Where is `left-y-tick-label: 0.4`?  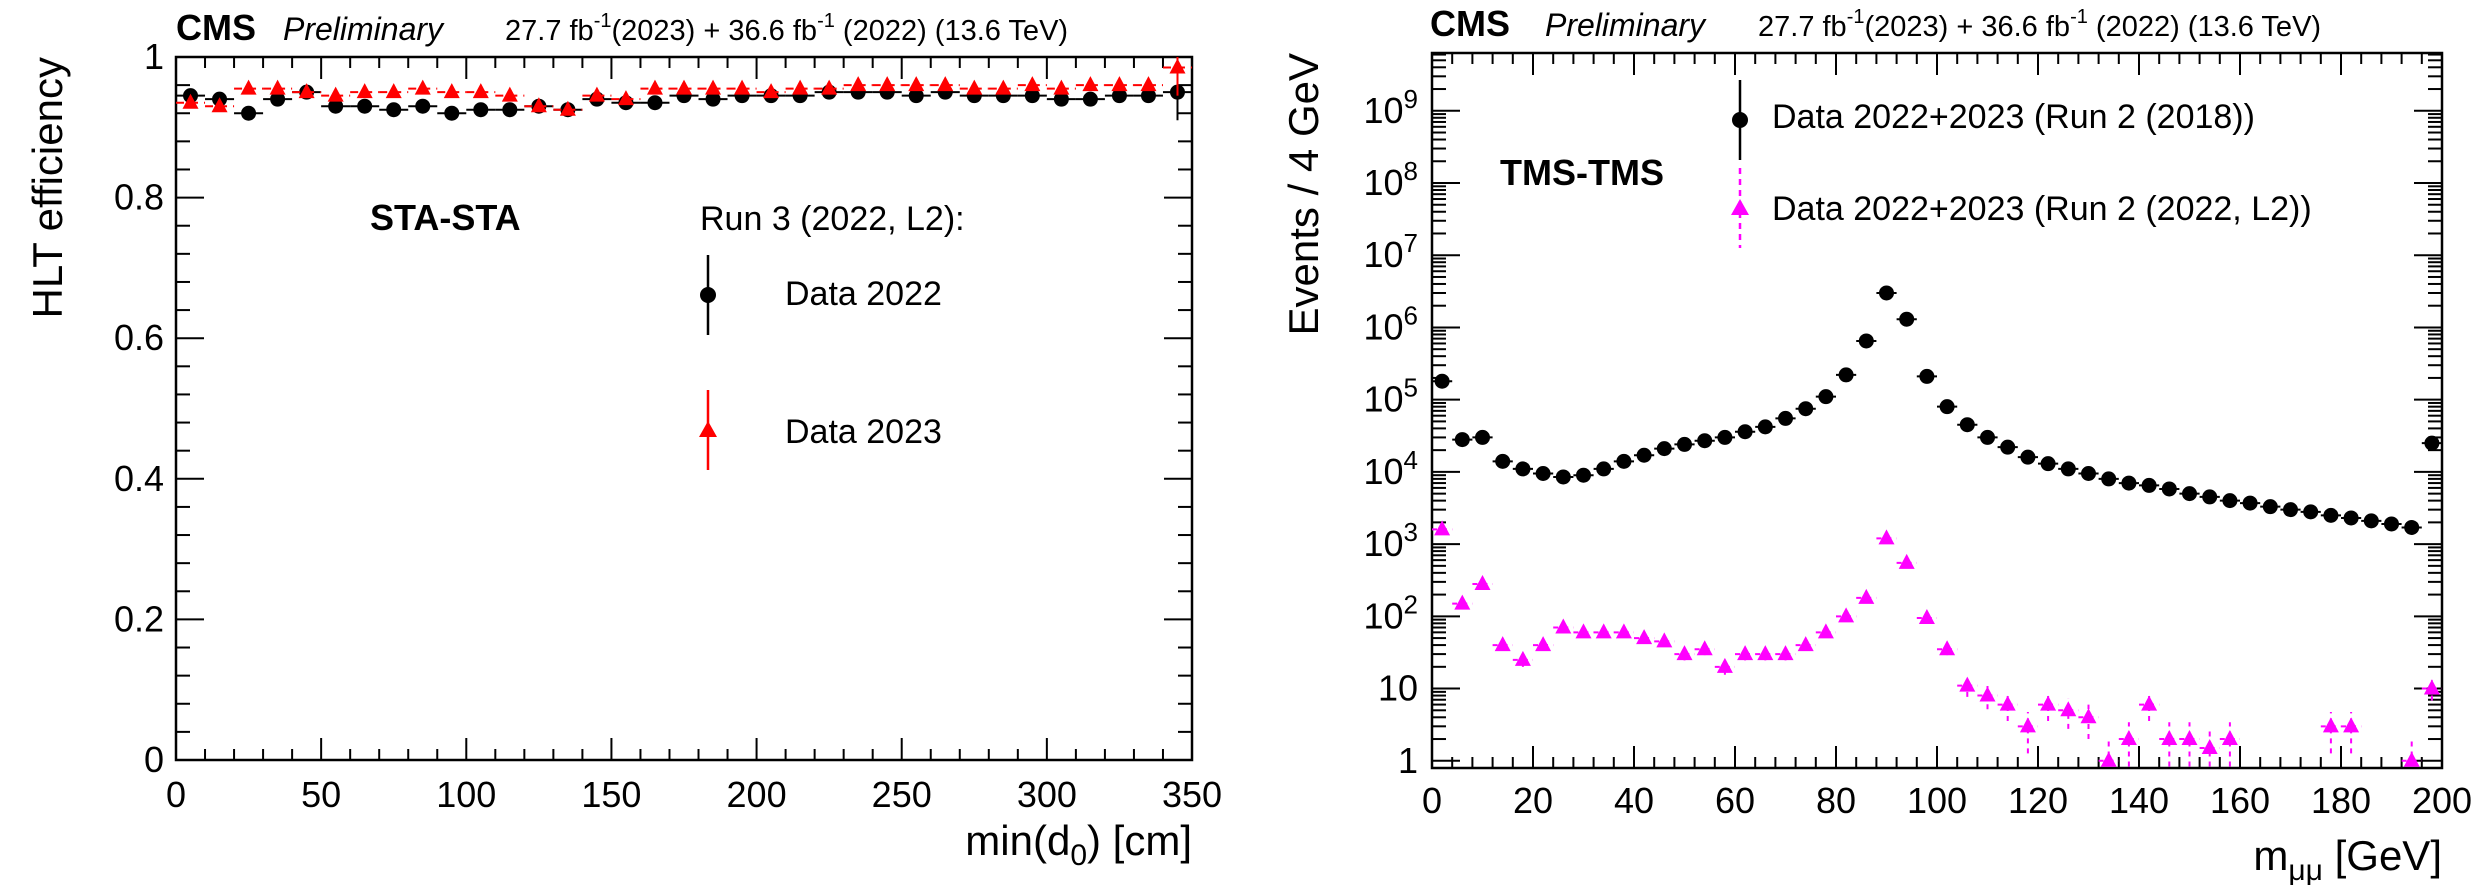 left-y-tick-label: 0.4 is located at coordinates (139, 478).